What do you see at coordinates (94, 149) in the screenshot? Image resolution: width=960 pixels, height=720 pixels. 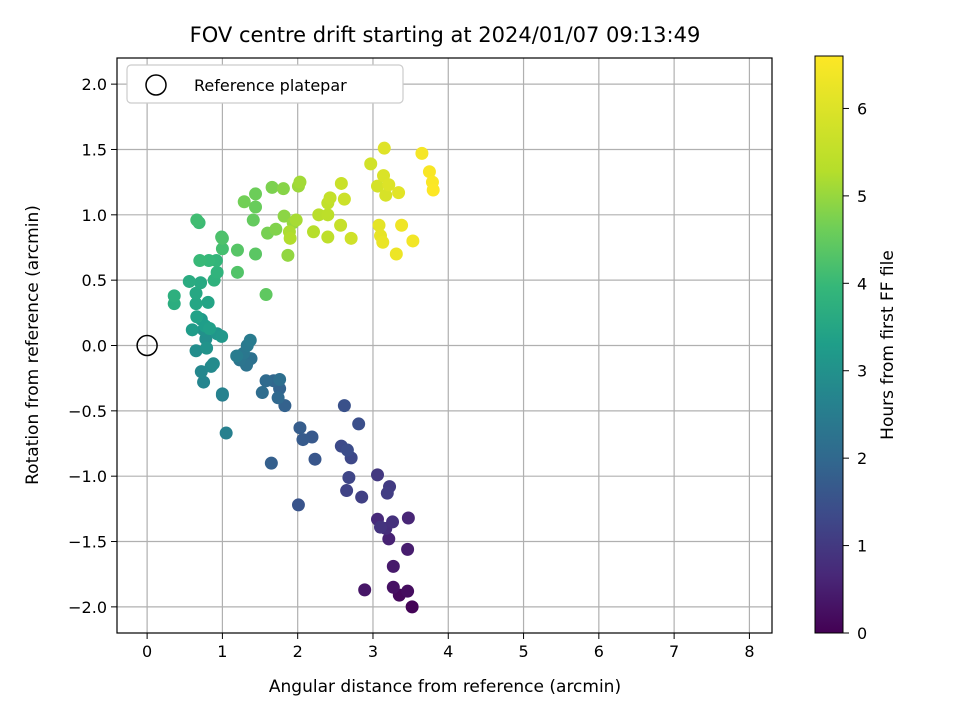 I see `y-tick-label: 1.5` at bounding box center [94, 149].